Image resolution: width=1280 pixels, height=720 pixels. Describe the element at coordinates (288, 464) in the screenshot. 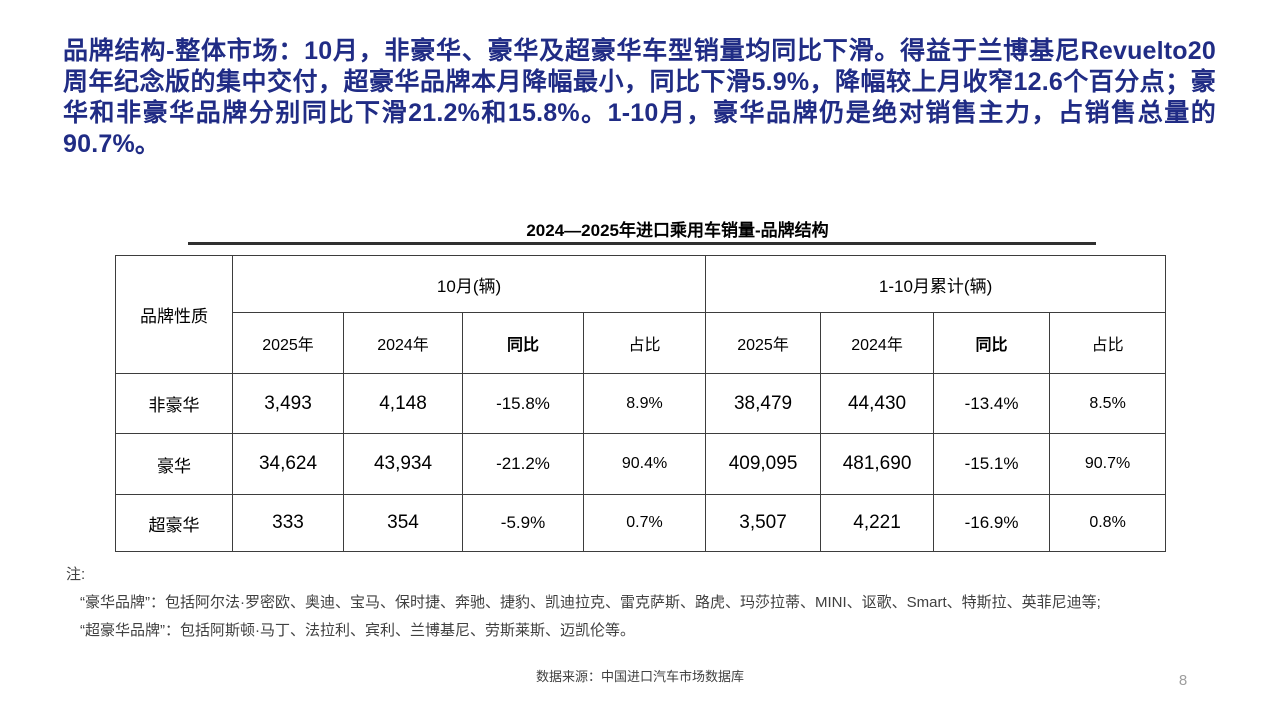

I see `cell-oct-2025: 34,624` at that location.